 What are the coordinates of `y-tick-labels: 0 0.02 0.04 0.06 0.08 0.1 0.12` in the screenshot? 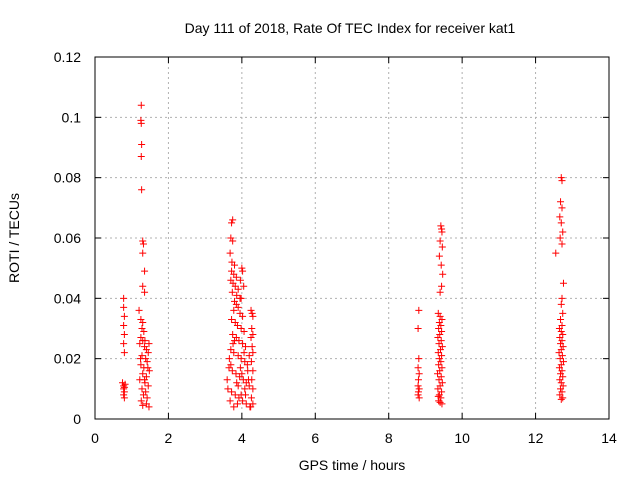 It's located at (67, 238).